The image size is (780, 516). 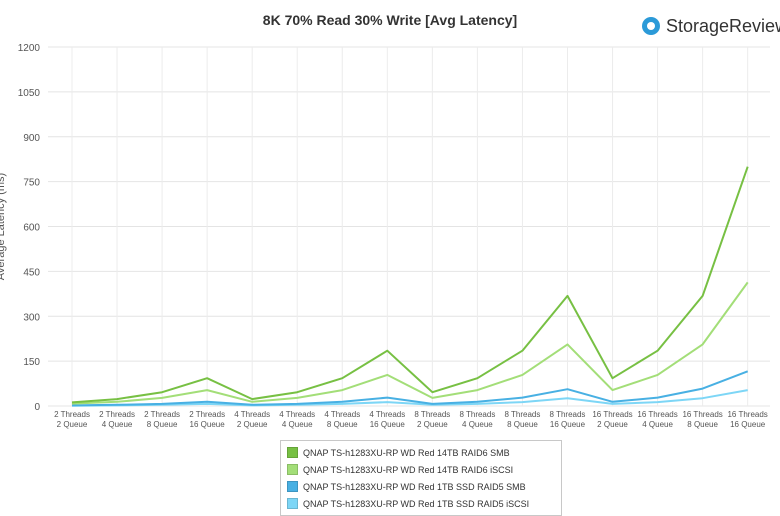 I want to click on chart-title: 8K 70% Read 30% Write [Avg Latency], so click(x=390, y=20).